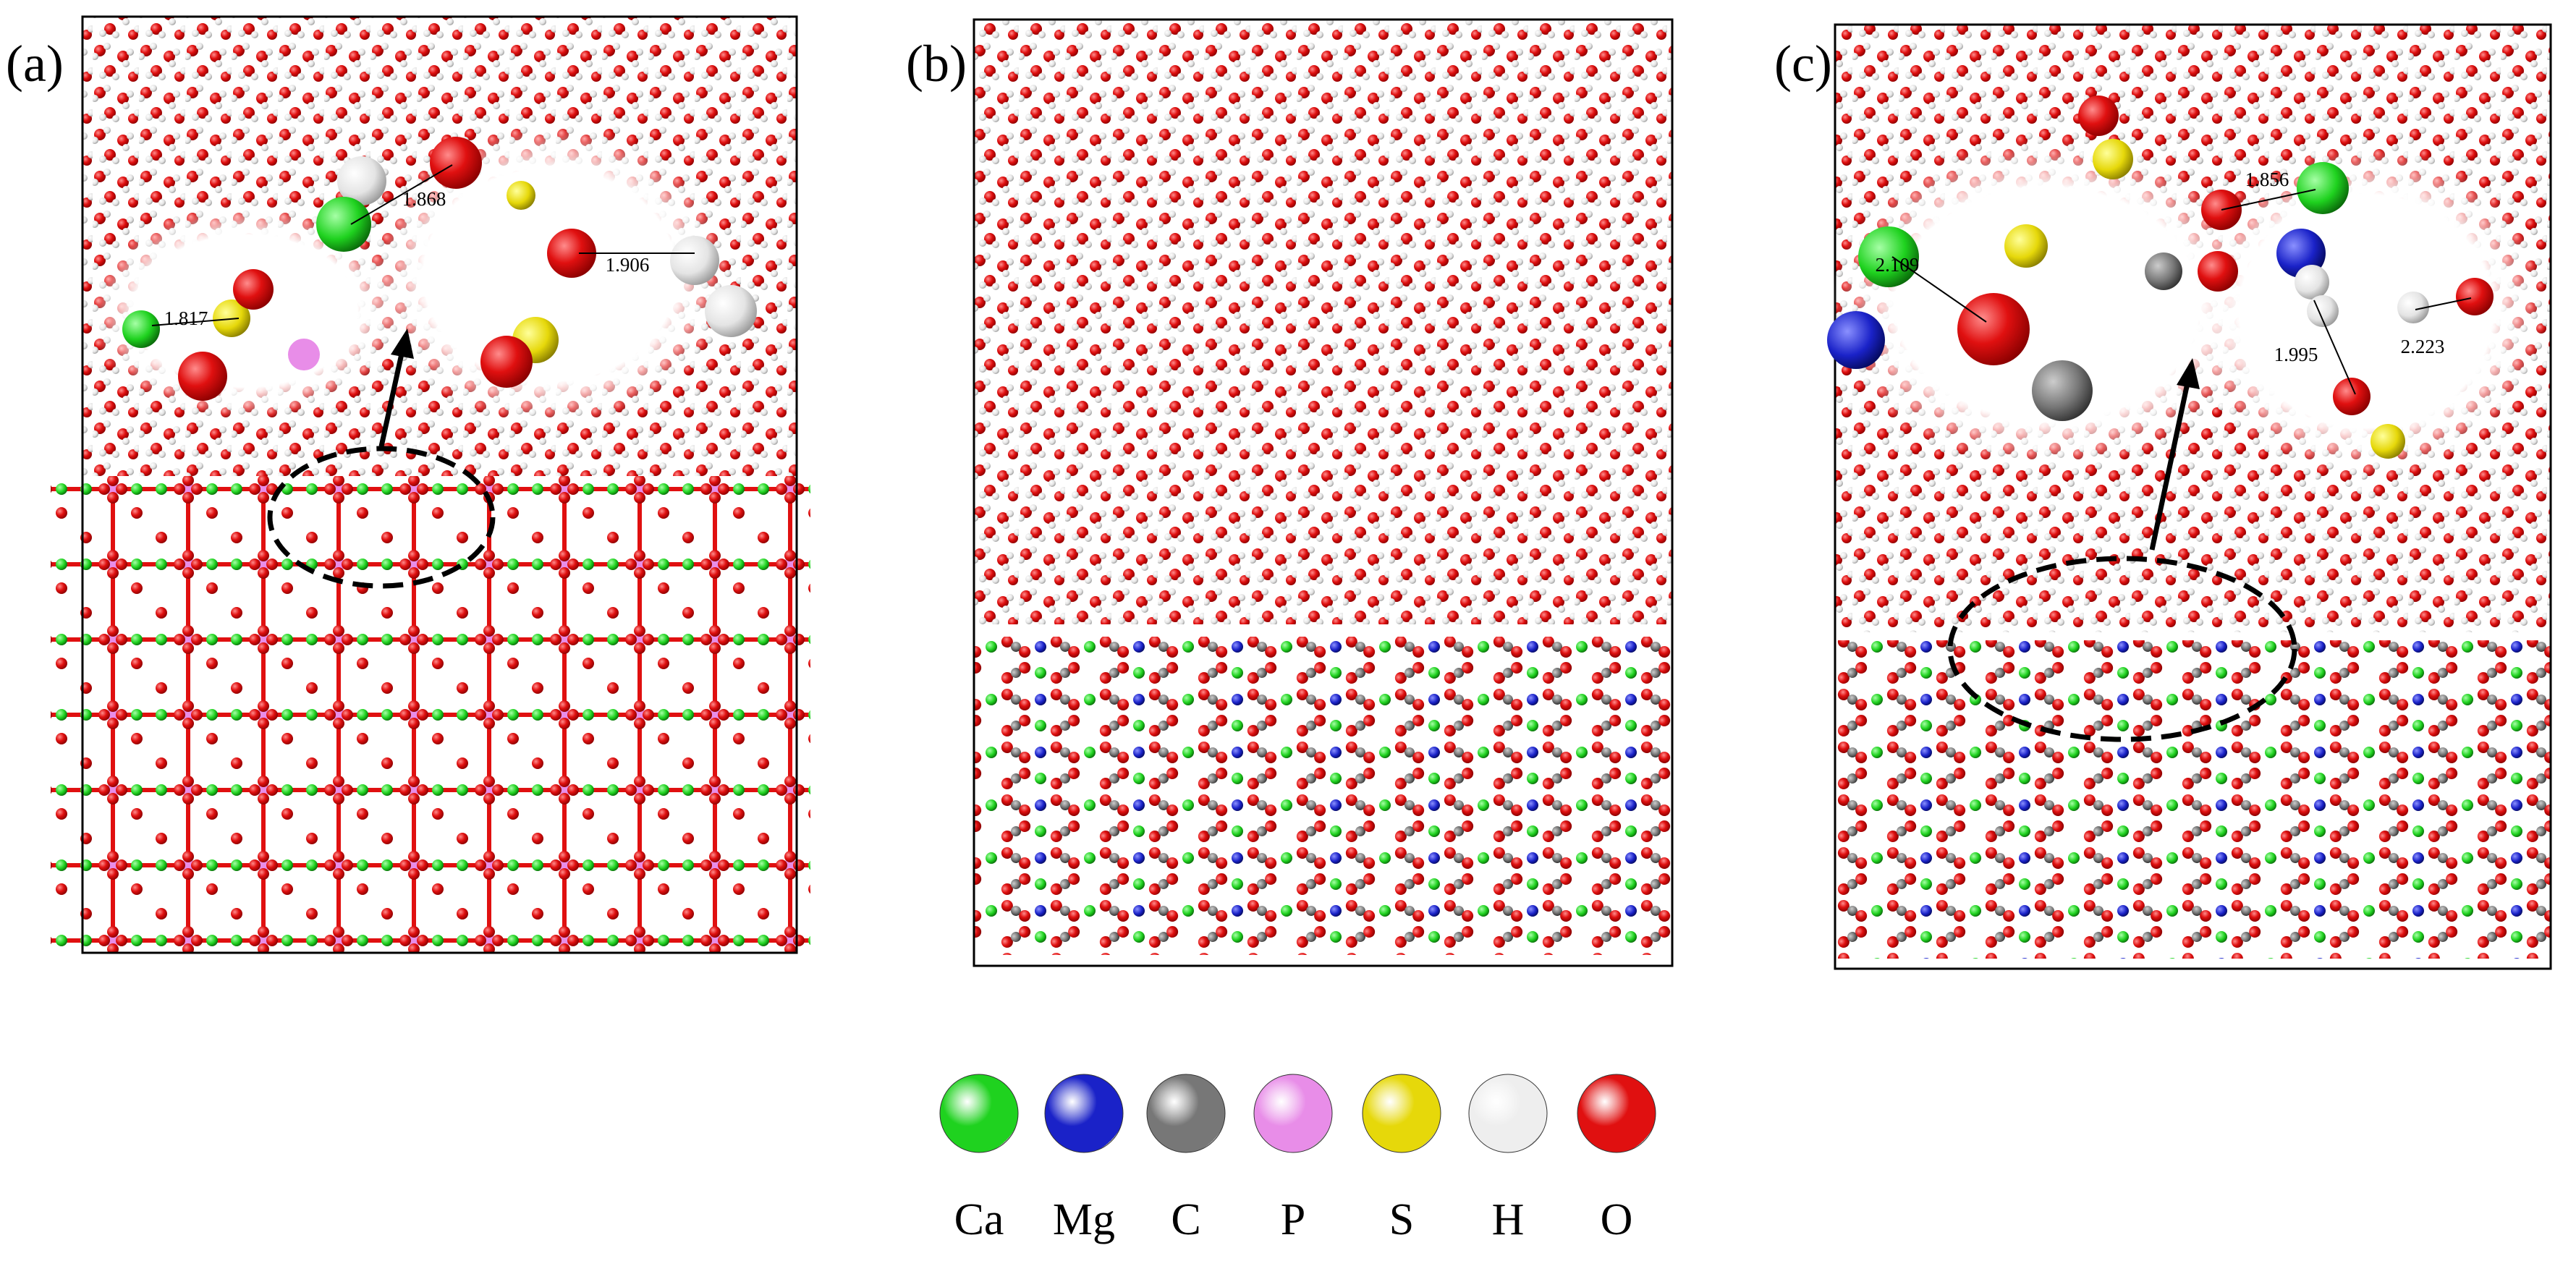 This screenshot has width=2576, height=1261. I want to click on distance-label: 1.817, so click(186, 318).